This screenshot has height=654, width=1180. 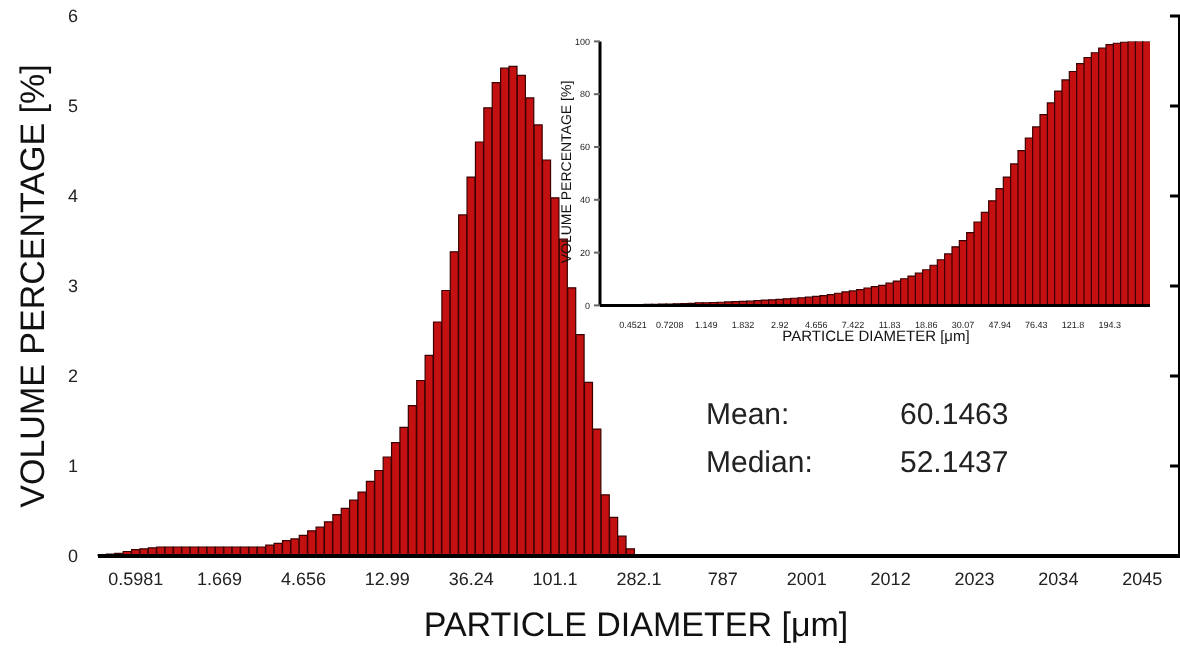 I want to click on x-tick-label: 12.99, so click(x=387, y=578).